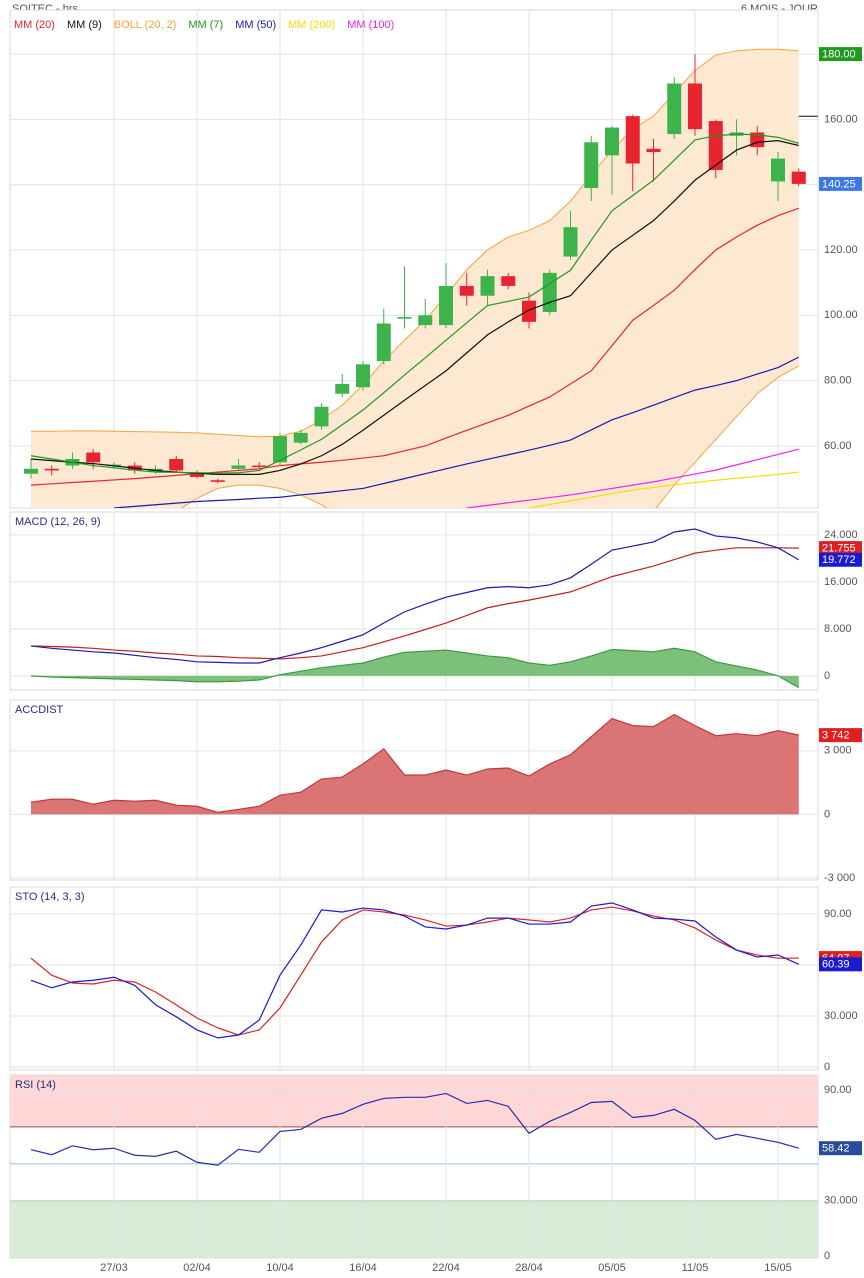  I want to click on panel: -3 000 0 3 000 ACCDIST 3 742, so click(435, 791).